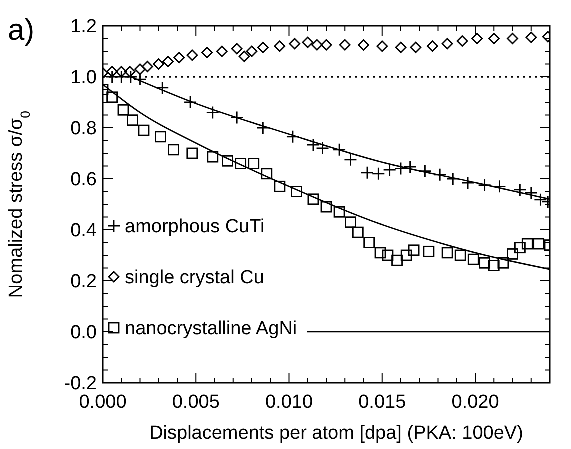 This screenshot has height=449, width=571. Describe the element at coordinates (83, 129) in the screenshot. I see `y-tick-label: 0.8` at that location.